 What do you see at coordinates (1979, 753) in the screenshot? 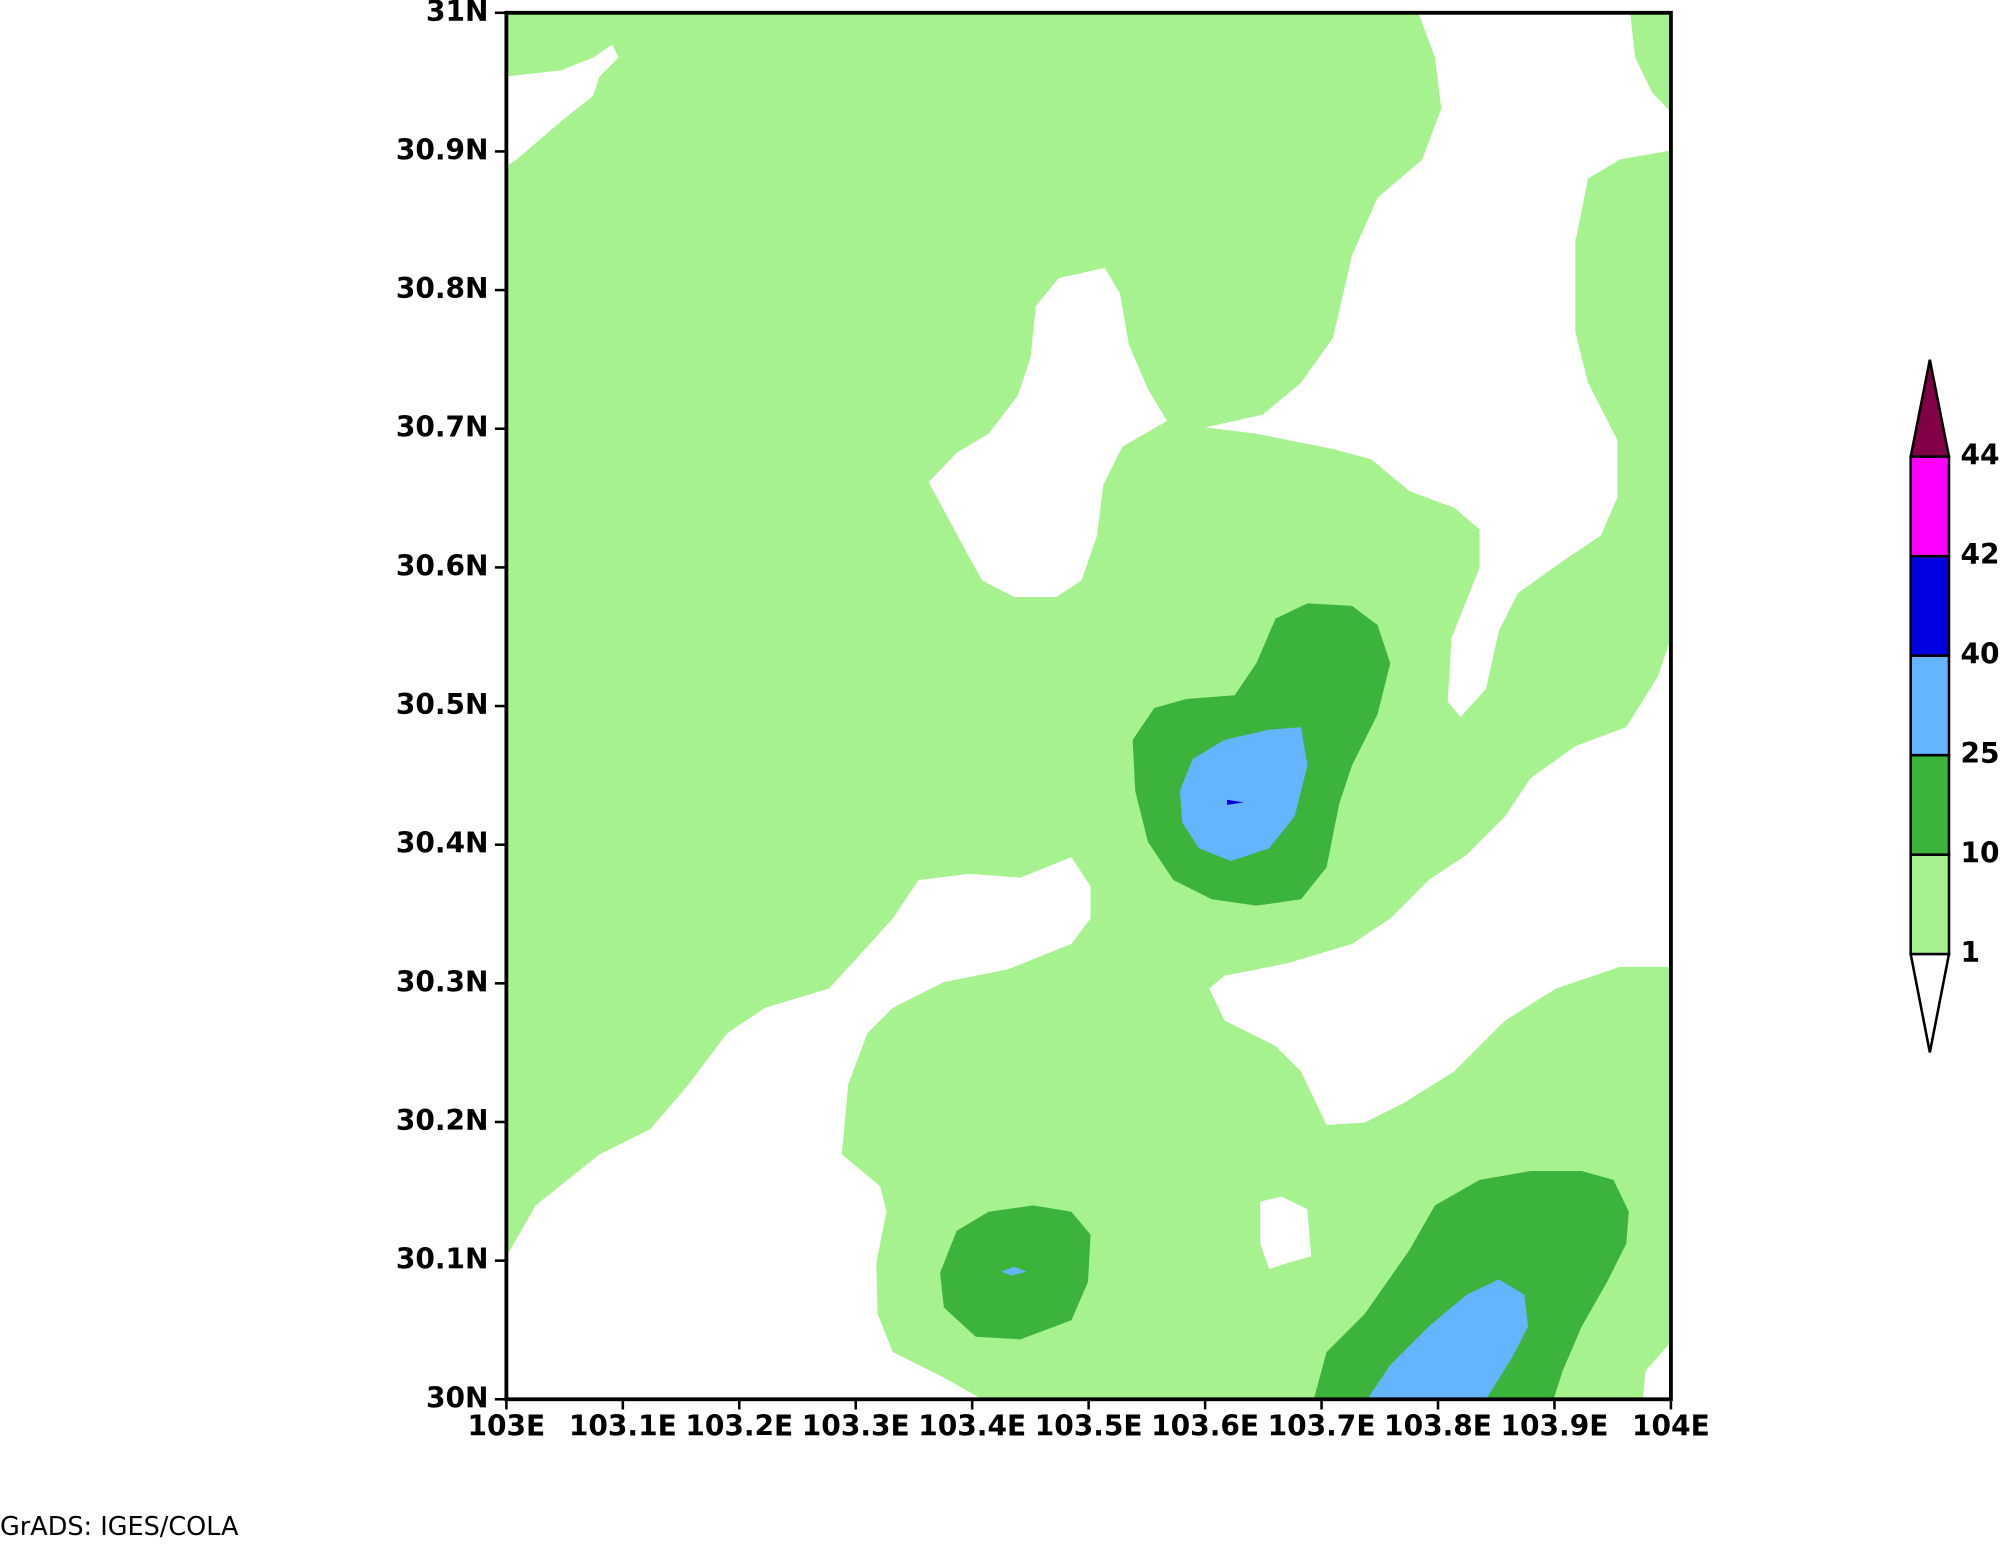
I see `colorbar-label: 25` at bounding box center [1979, 753].